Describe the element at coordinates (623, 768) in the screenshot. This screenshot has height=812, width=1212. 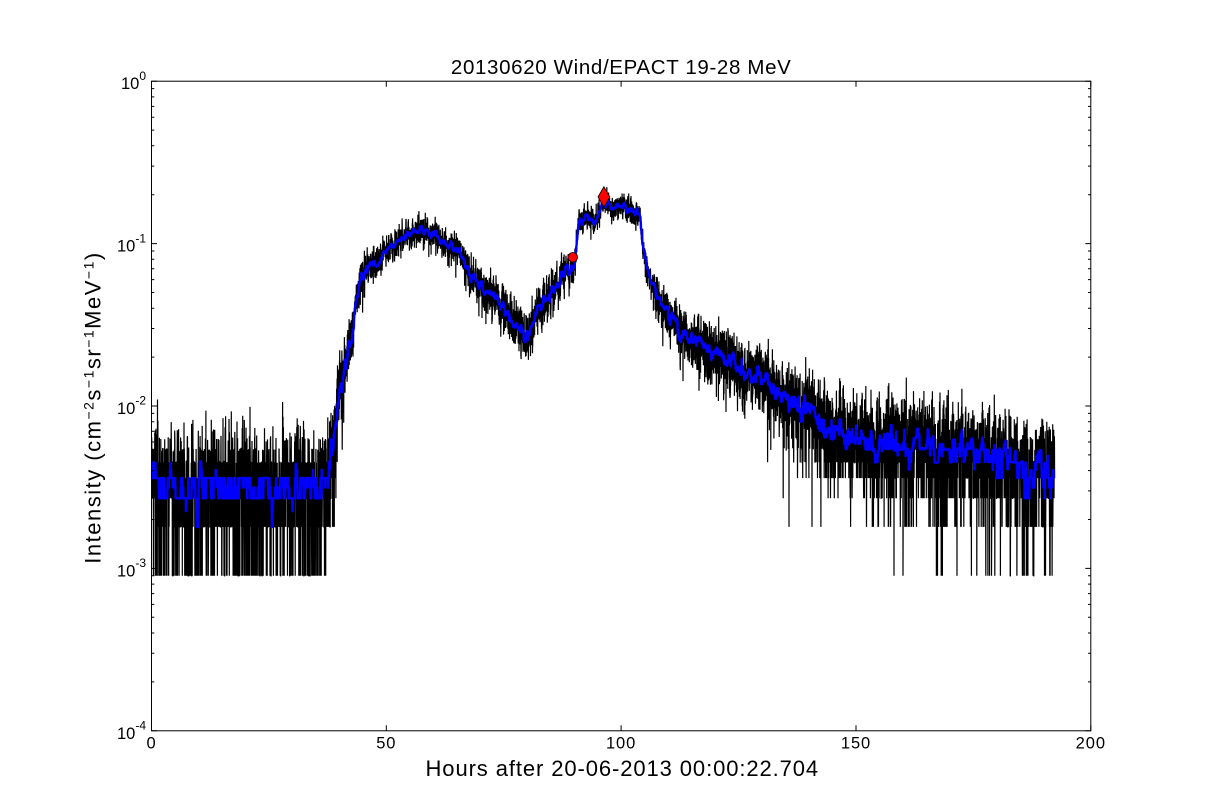
I see `svg-text:Hours after 20-06-2013 00:00:2: Hours after 20-06-2013 00:00:22.704` at that location.